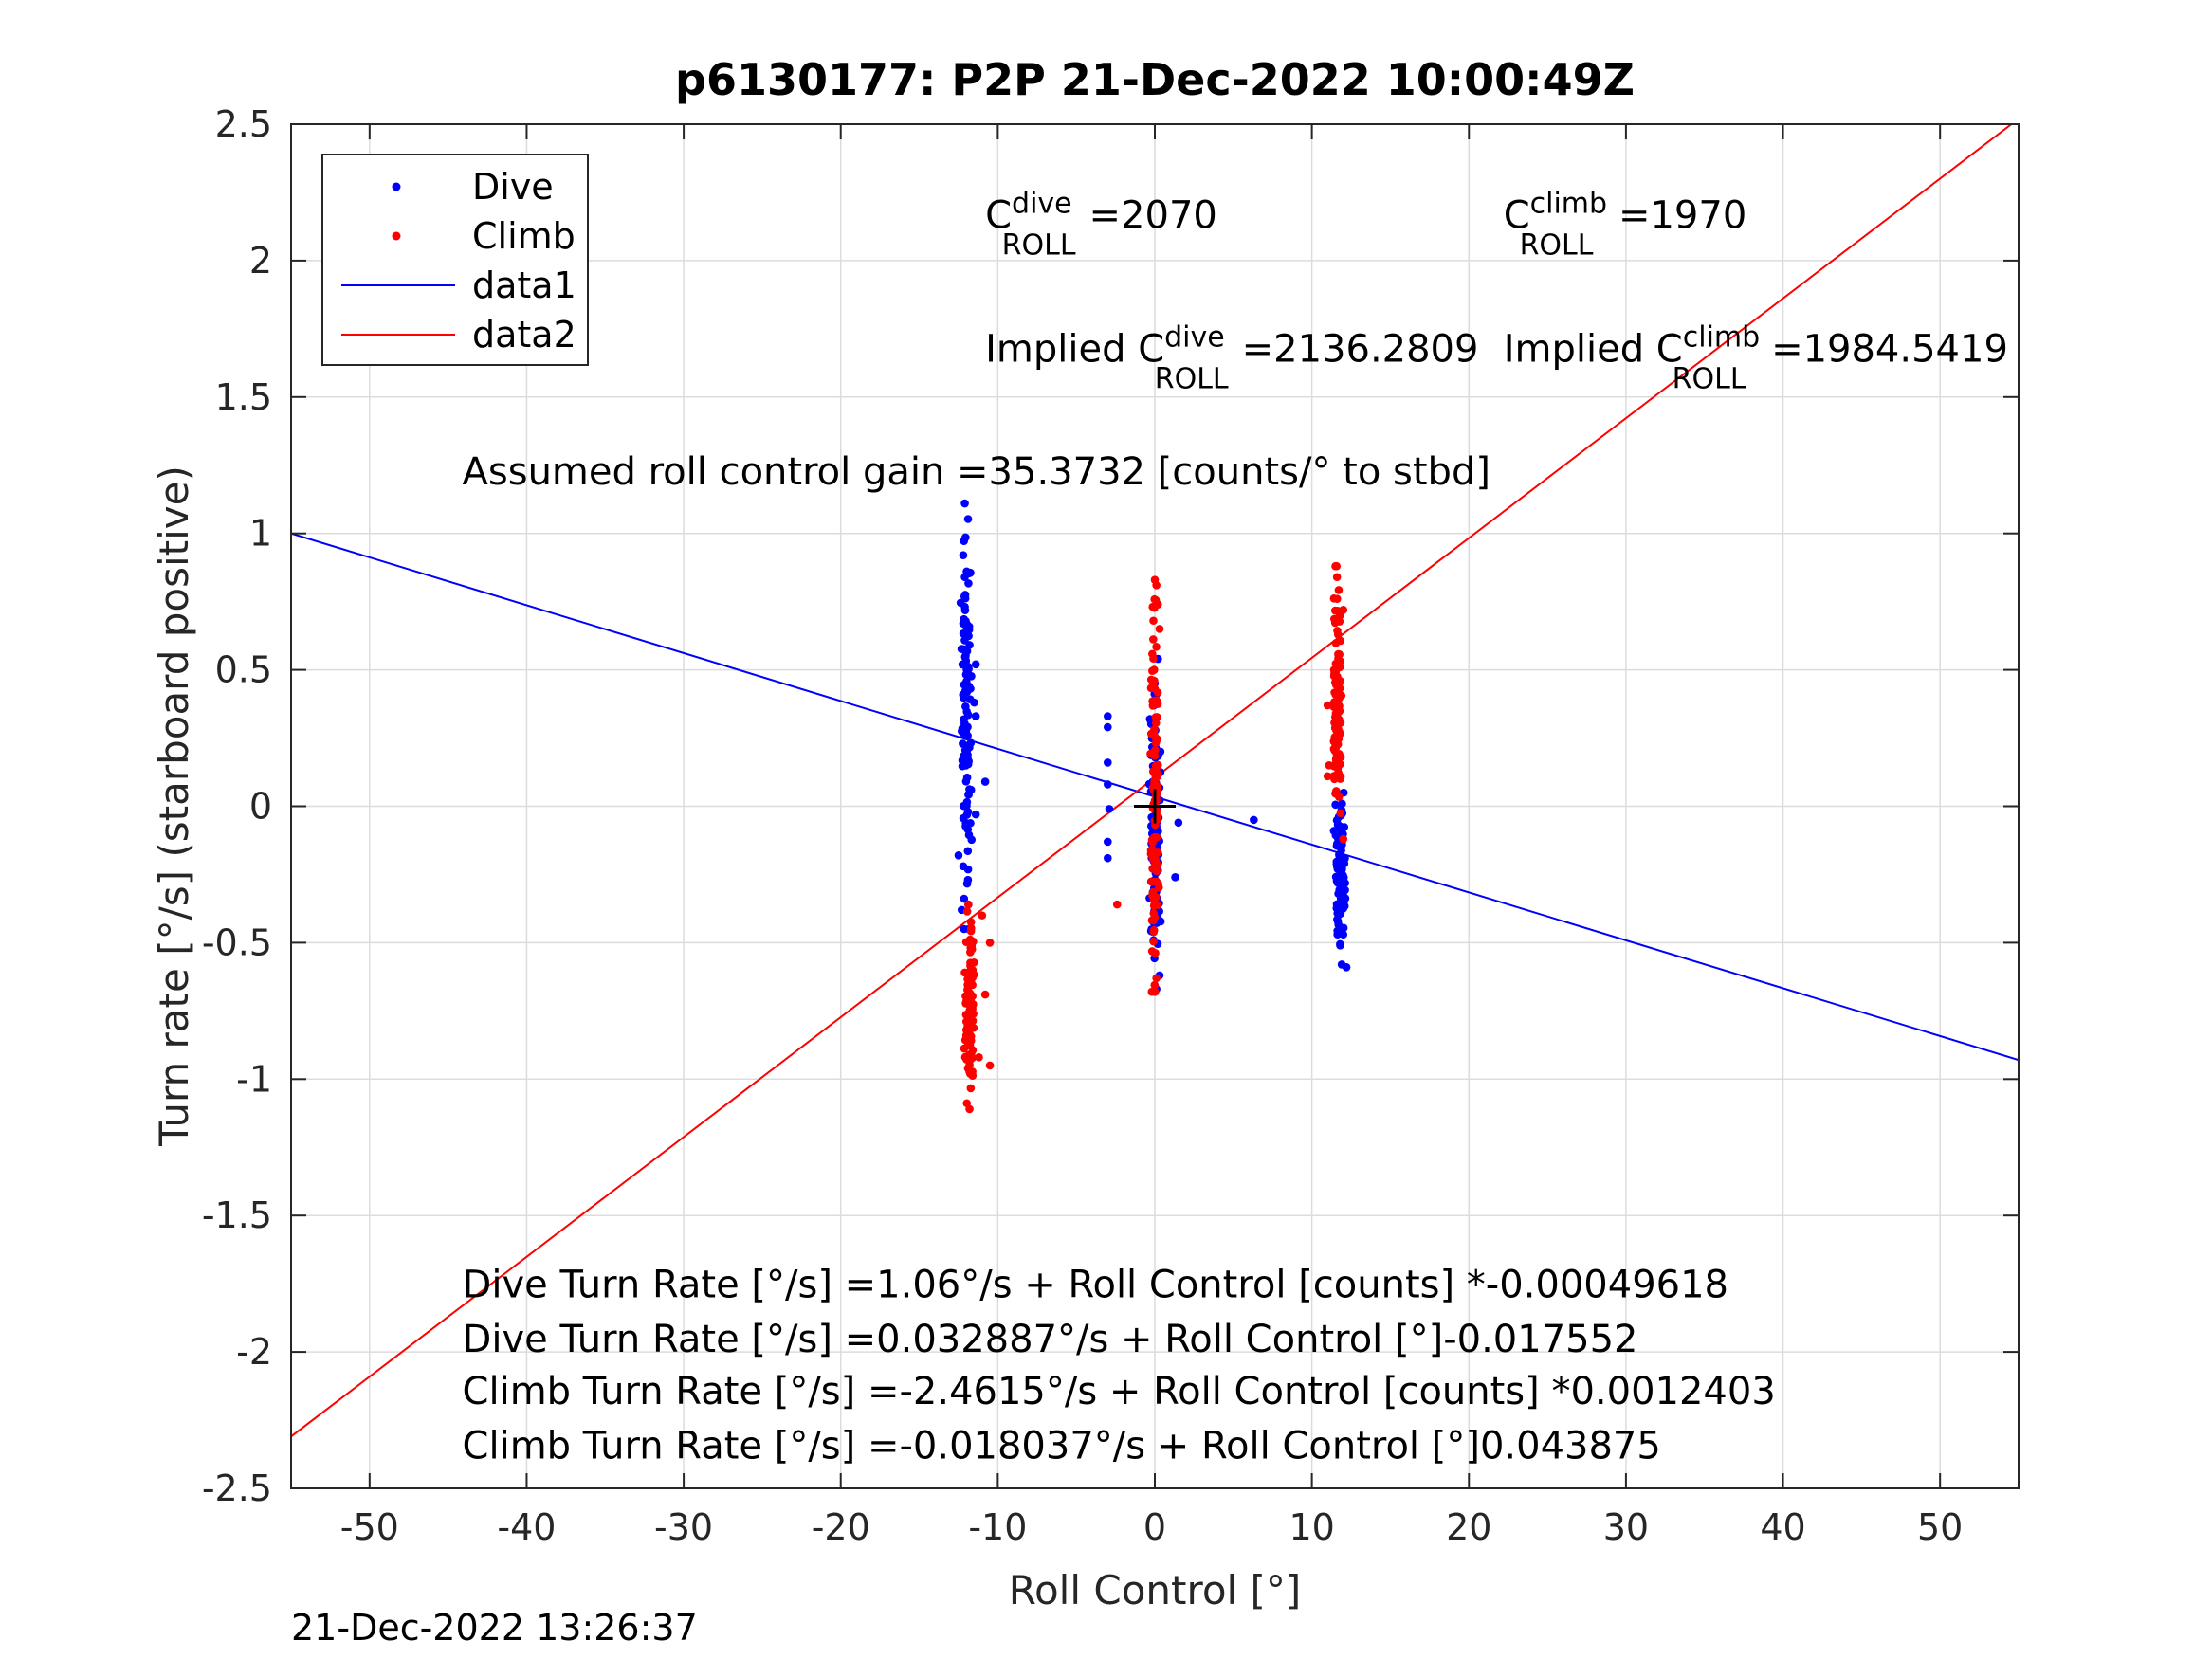 The image size is (2212, 1659). What do you see at coordinates (260, 261) in the screenshot?
I see `y-tick-label: 2` at bounding box center [260, 261].